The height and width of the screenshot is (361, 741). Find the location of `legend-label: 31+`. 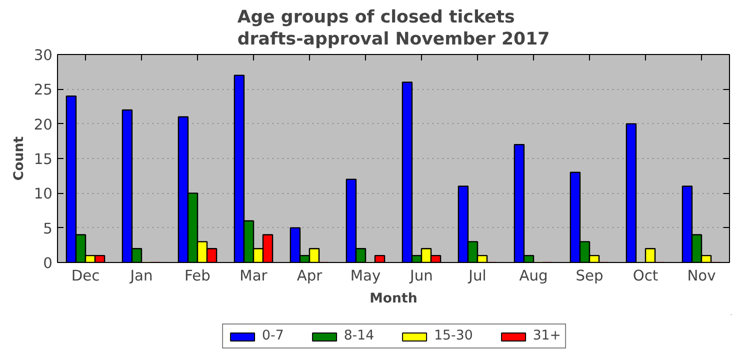

legend-label: 31+ is located at coordinates (546, 336).